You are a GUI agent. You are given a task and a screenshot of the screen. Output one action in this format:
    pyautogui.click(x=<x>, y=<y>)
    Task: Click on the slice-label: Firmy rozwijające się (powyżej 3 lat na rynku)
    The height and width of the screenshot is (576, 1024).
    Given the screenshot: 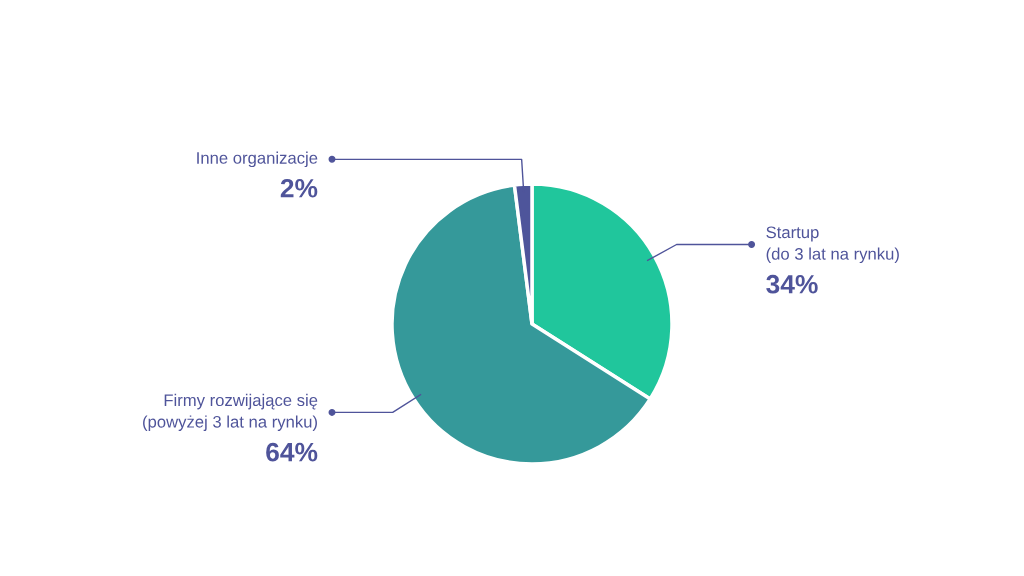 What is the action you would take?
    pyautogui.click(x=230, y=412)
    